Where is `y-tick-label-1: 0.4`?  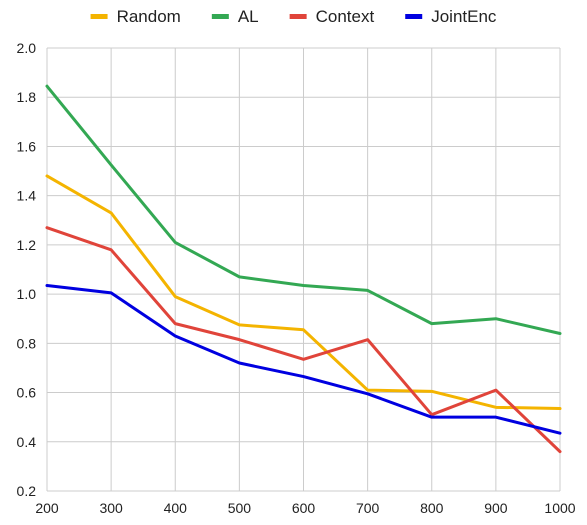
y-tick-label-1: 0.4 is located at coordinates (27, 442).